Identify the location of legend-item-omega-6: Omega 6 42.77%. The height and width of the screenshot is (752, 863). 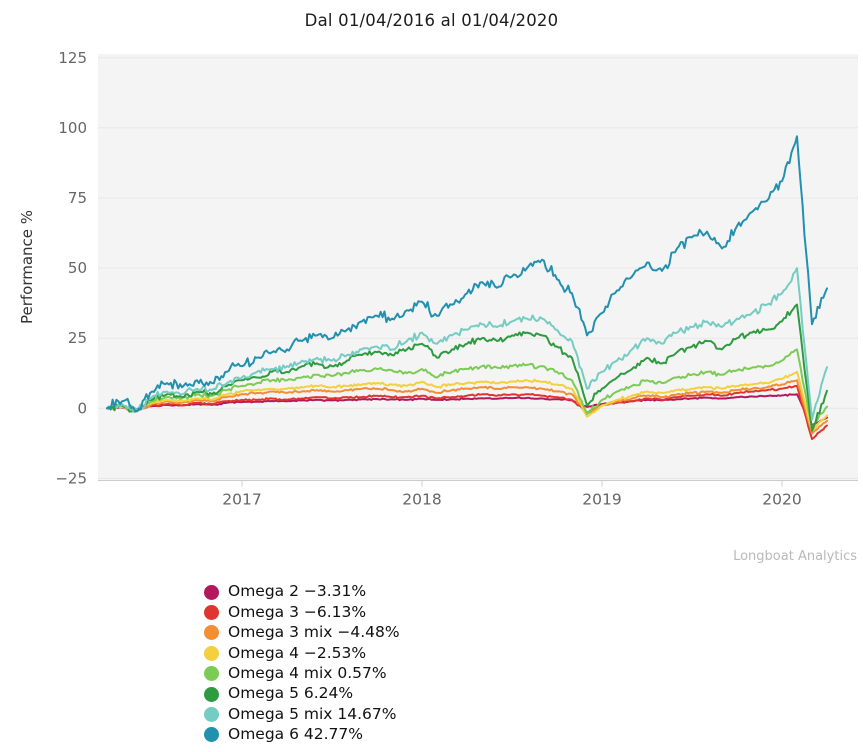
(302, 735).